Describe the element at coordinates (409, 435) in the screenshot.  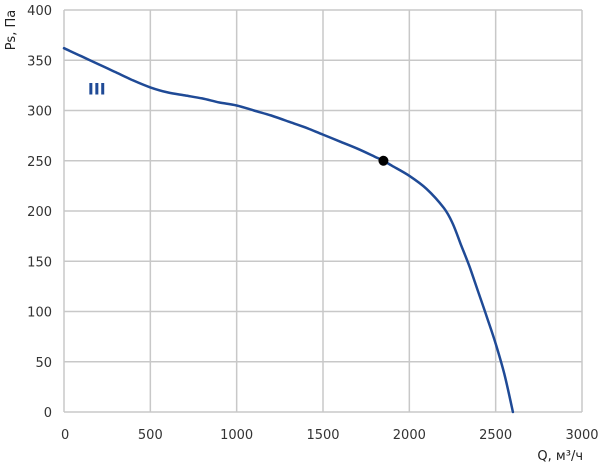
I see `x-tick-label: 2000` at that location.